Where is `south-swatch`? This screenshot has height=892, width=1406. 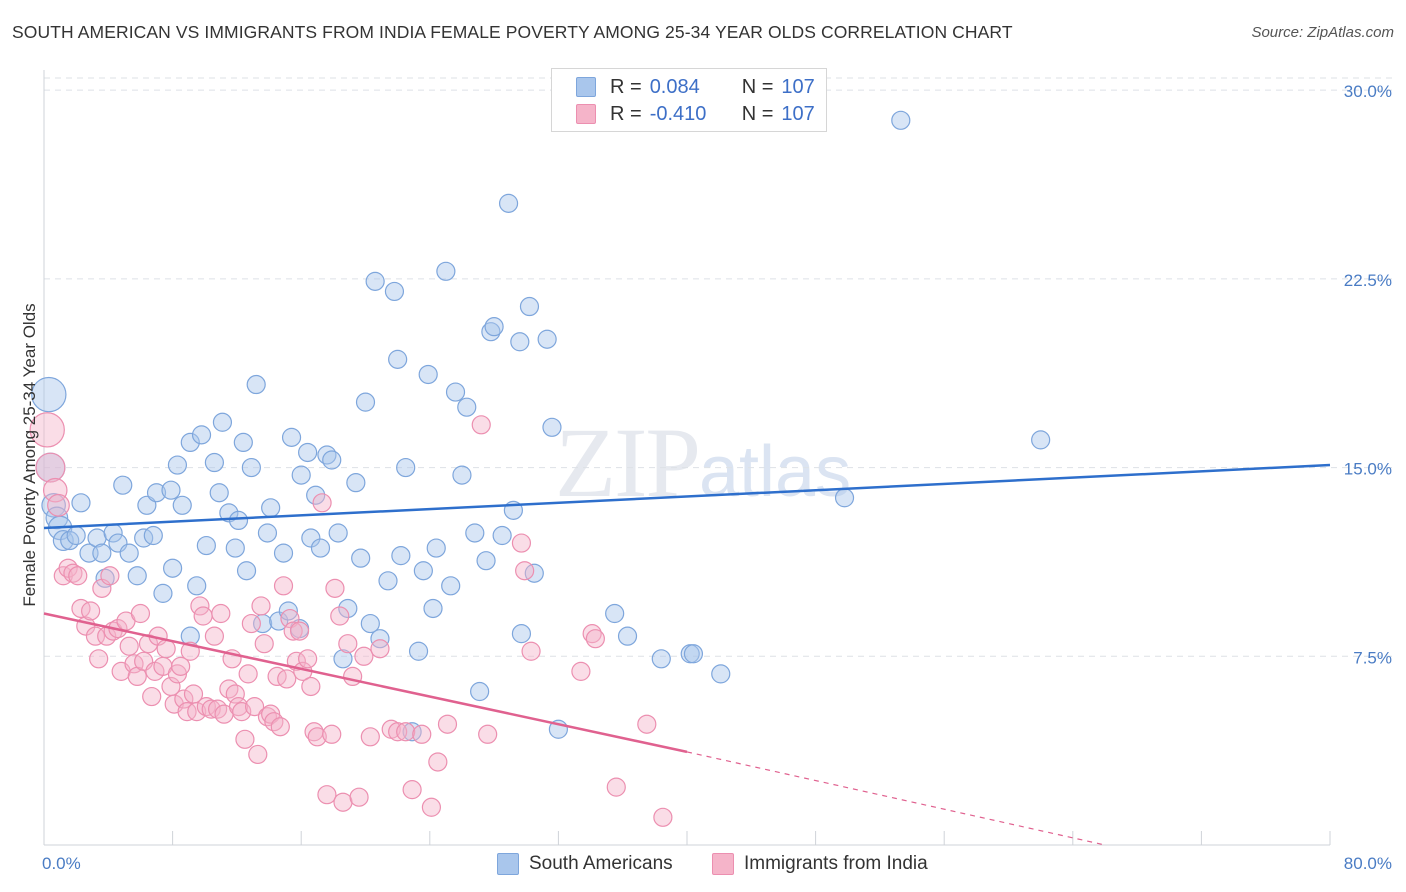
south-swatch is located at coordinates (586, 87).